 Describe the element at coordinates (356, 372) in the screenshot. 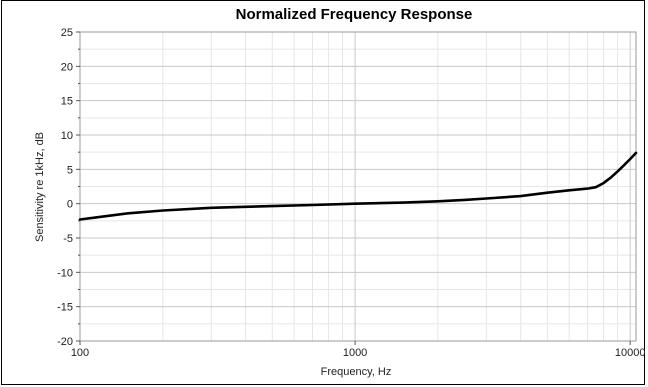

I see `x-axis-label: Frequency, Hz` at that location.